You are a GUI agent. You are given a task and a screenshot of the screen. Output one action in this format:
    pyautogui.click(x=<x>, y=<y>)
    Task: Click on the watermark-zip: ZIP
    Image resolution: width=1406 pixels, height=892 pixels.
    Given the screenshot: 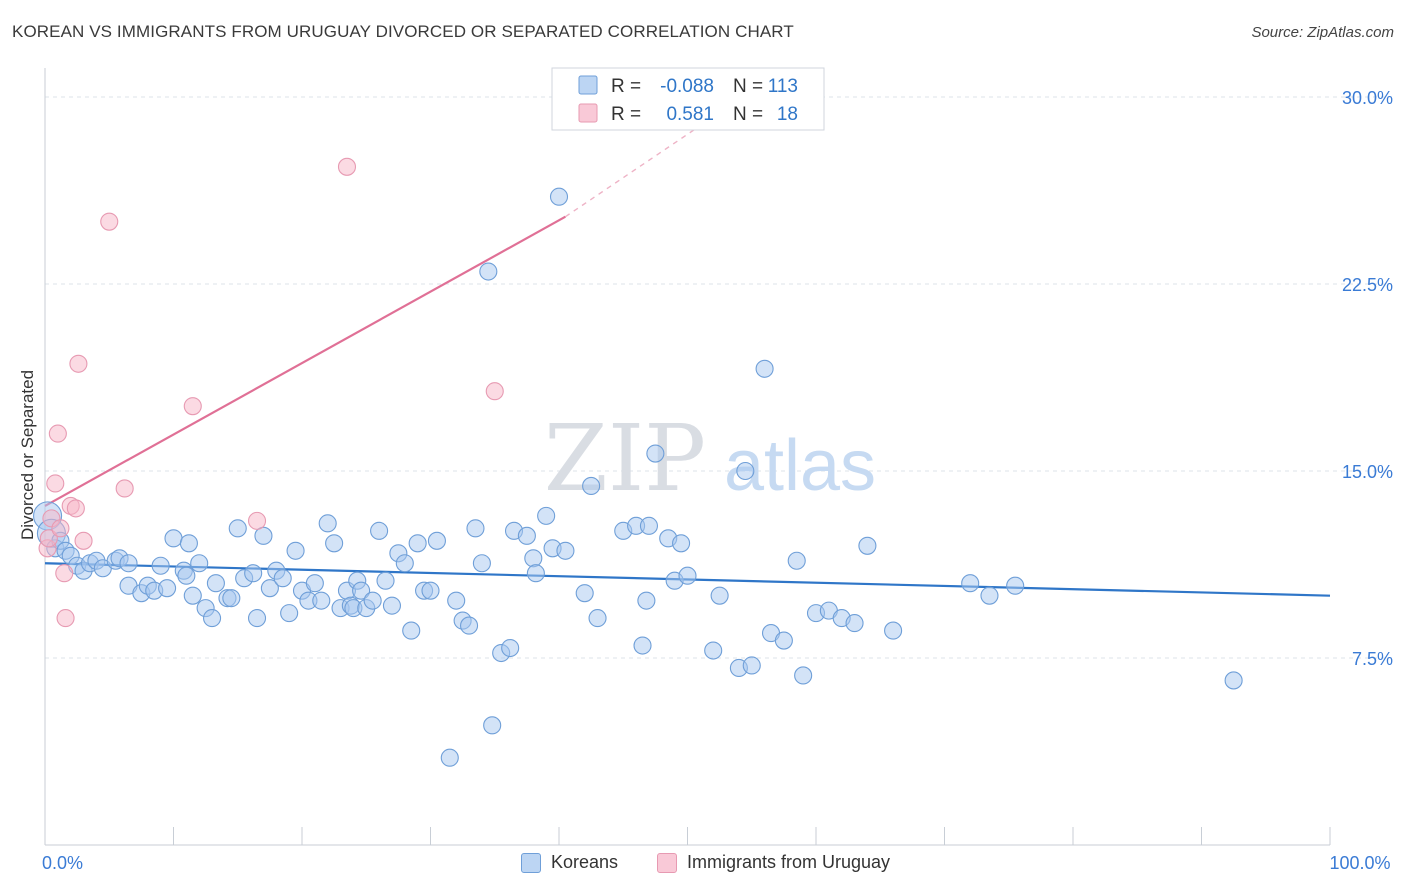 What is the action you would take?
    pyautogui.click(x=625, y=458)
    